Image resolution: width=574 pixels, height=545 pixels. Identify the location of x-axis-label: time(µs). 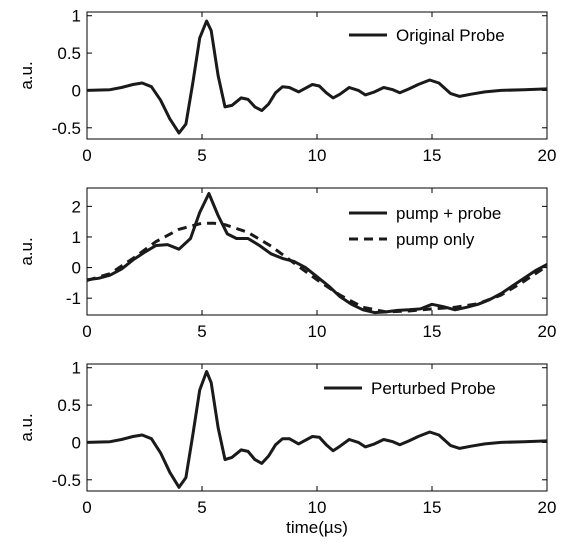
(317, 527).